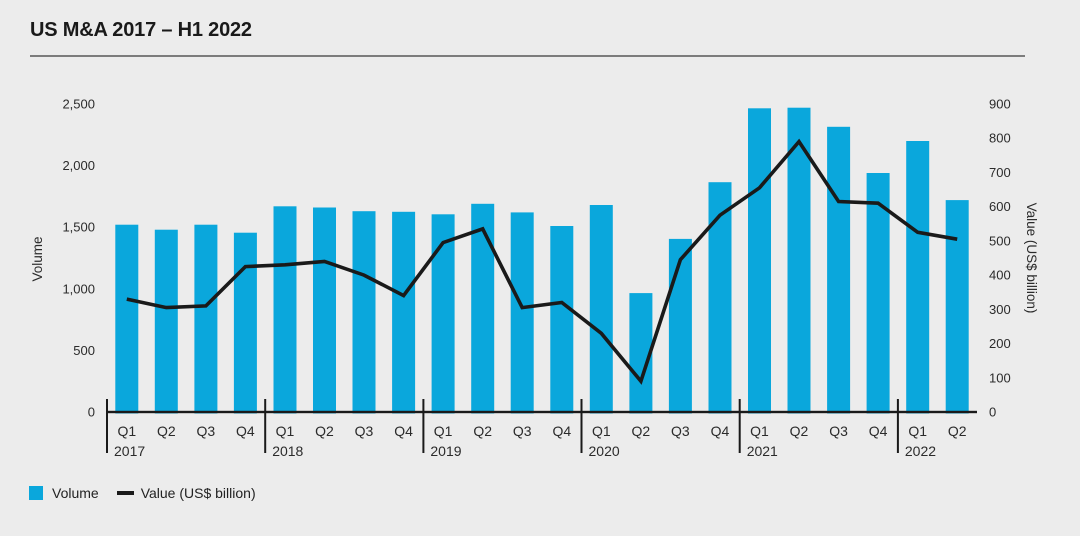  What do you see at coordinates (1000, 138) in the screenshot?
I see `right-axis-tick-label: 800` at bounding box center [1000, 138].